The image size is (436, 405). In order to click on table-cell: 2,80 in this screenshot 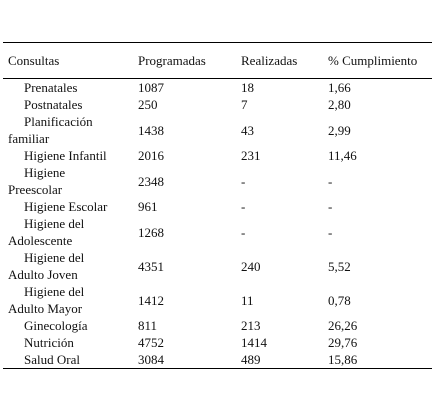, I will do `click(380, 104)`.